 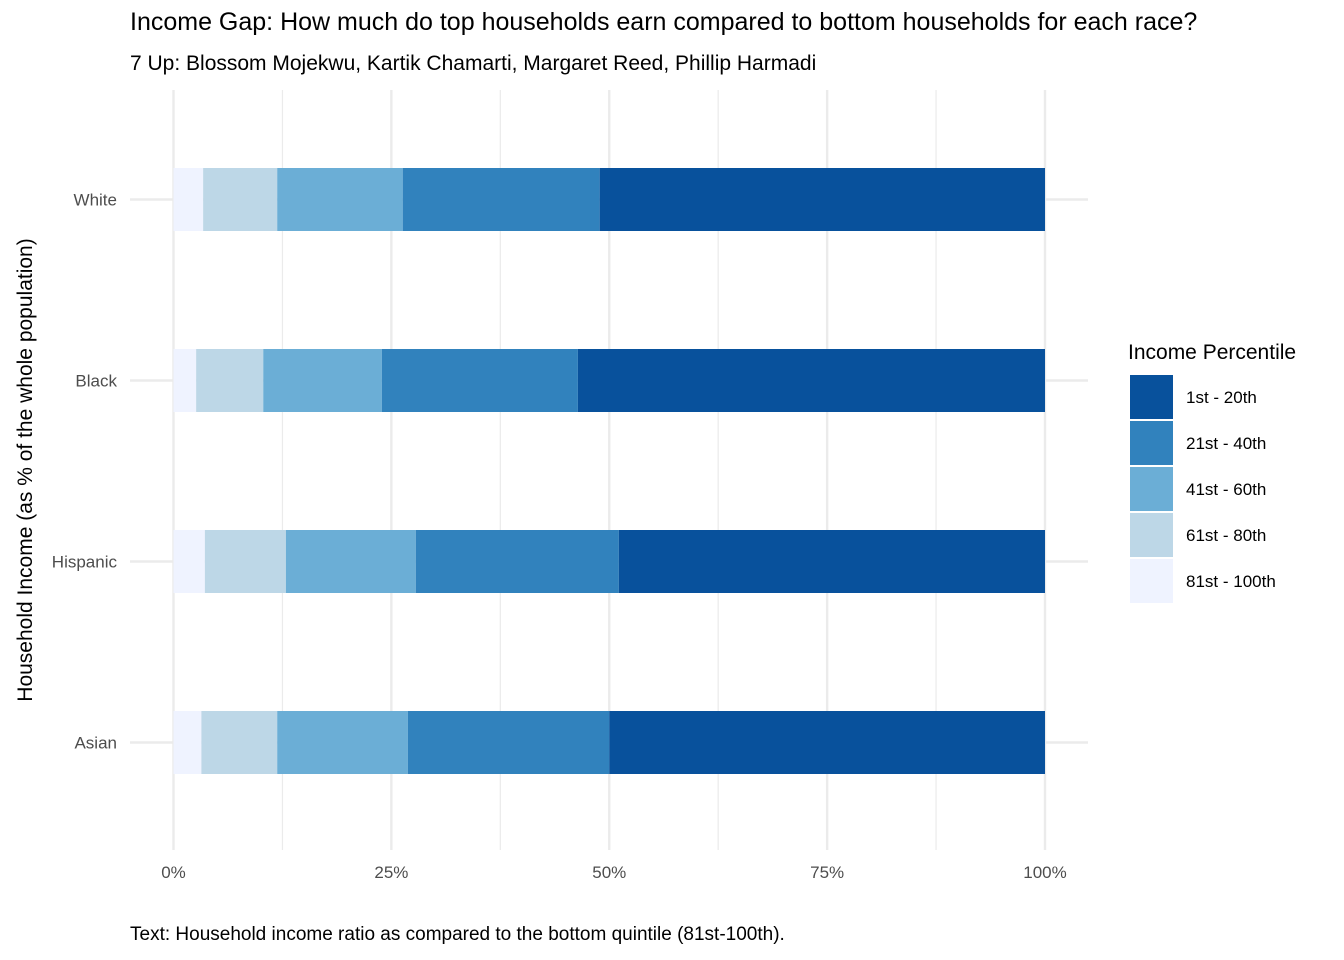 I want to click on x-tick-label: 75%, so click(x=827, y=872).